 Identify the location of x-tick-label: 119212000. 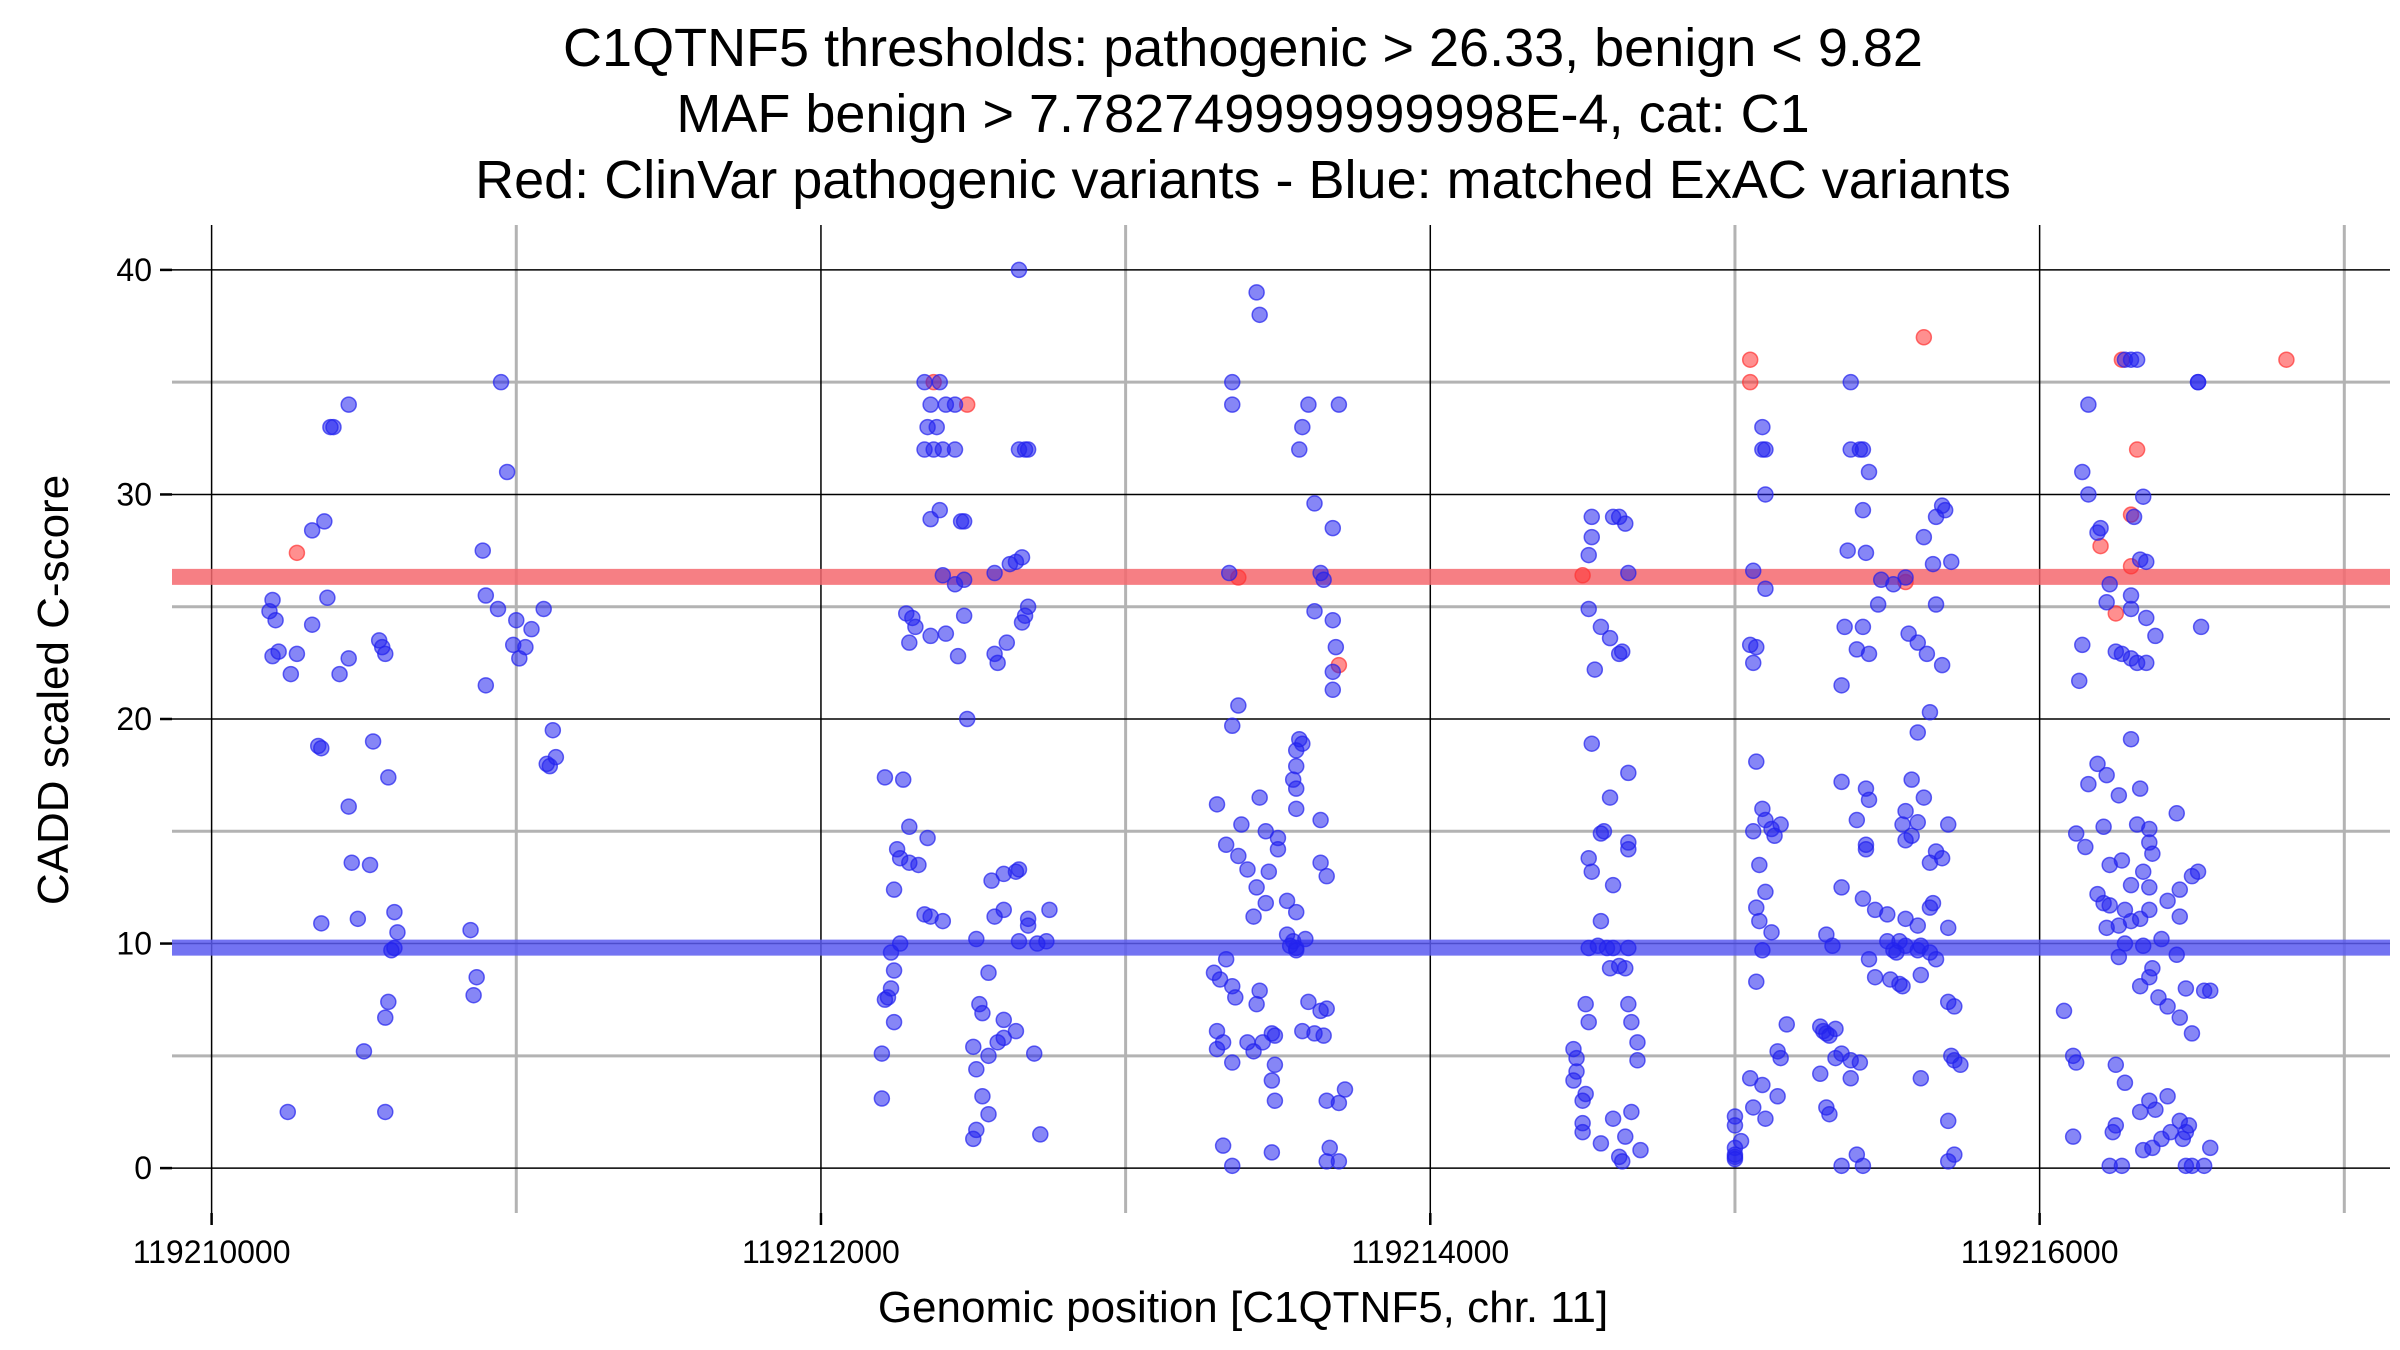
(821, 1252).